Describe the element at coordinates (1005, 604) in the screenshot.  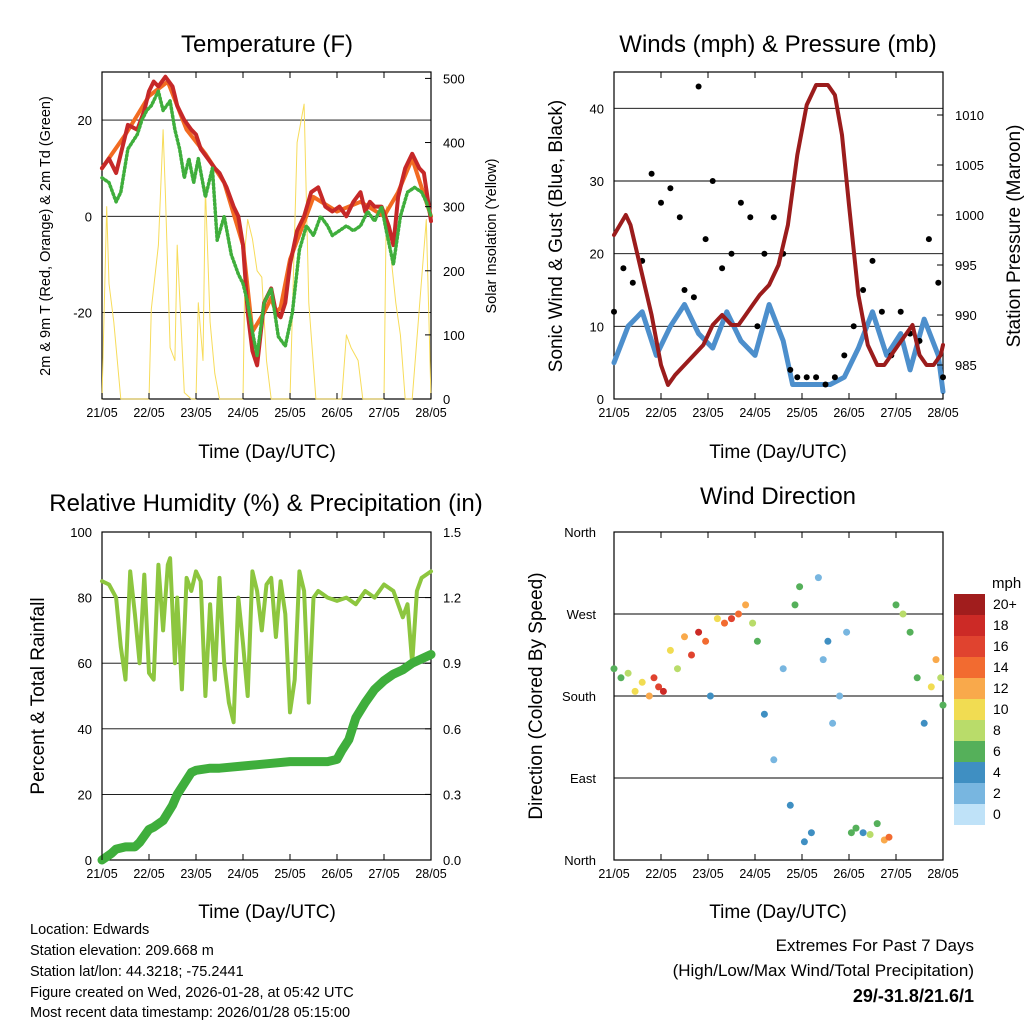
I see `colorbar-label: 20+` at that location.